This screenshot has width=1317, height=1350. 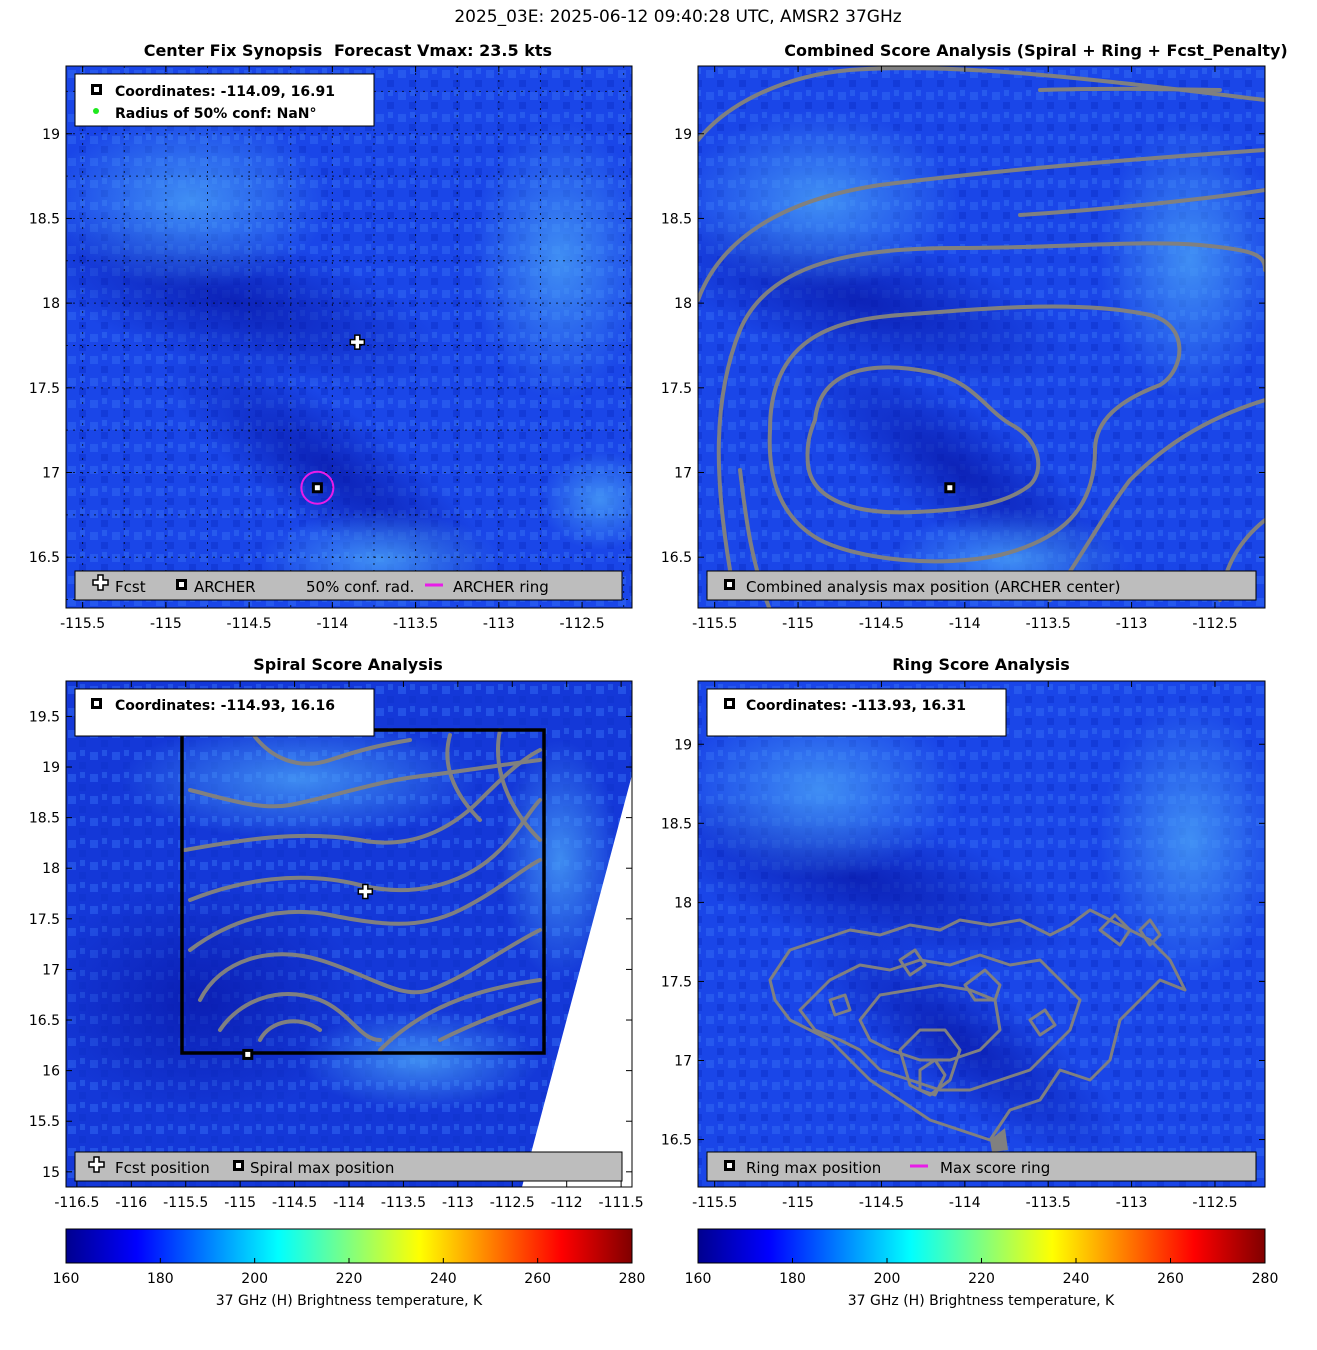 I want to click on panel-d-coordinates: Coordinates: -113.93, 16.31, so click(x=856, y=706).